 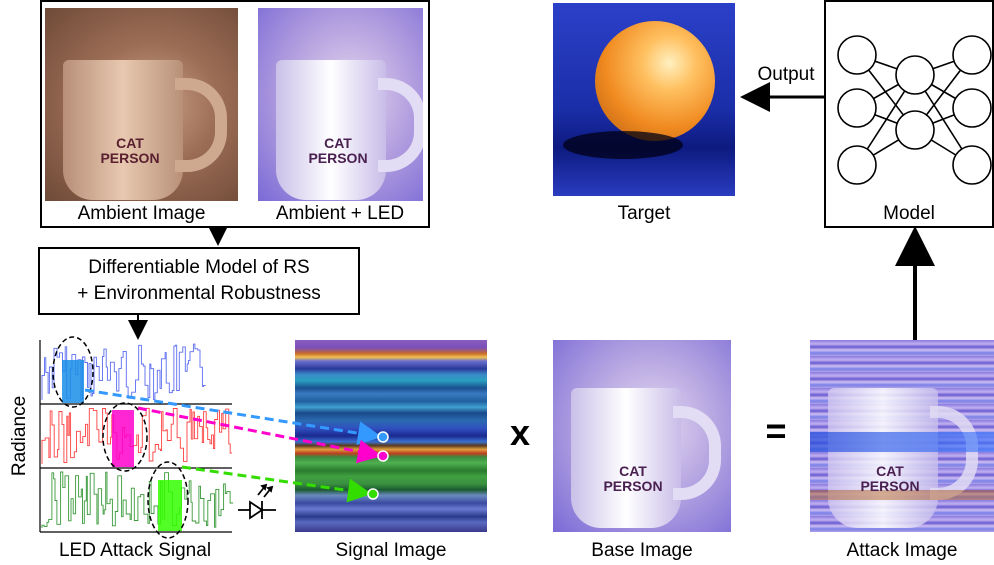 I want to click on blue-highlight, so click(x=73, y=381).